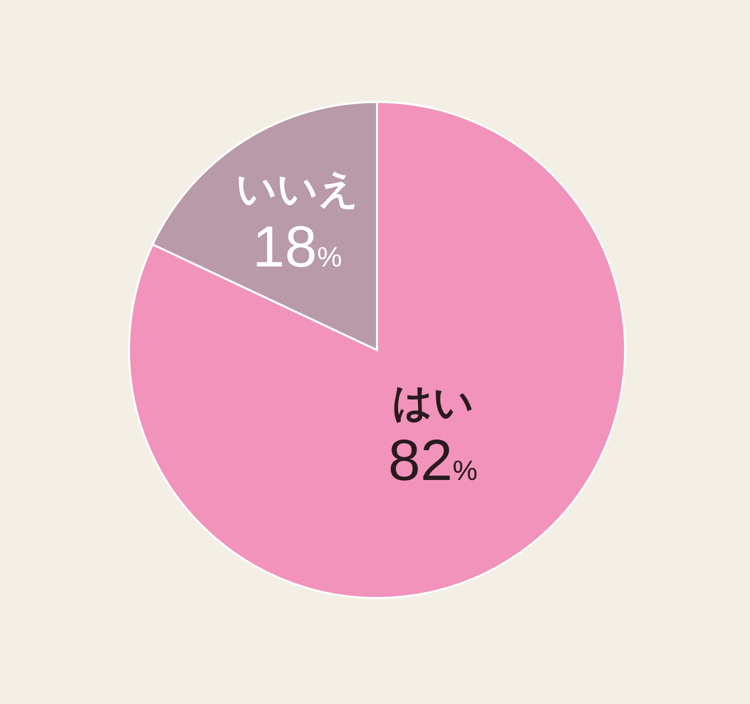 Image resolution: width=750 pixels, height=704 pixels. Describe the element at coordinates (297, 189) in the screenshot. I see `slice-label: いいえ` at that location.